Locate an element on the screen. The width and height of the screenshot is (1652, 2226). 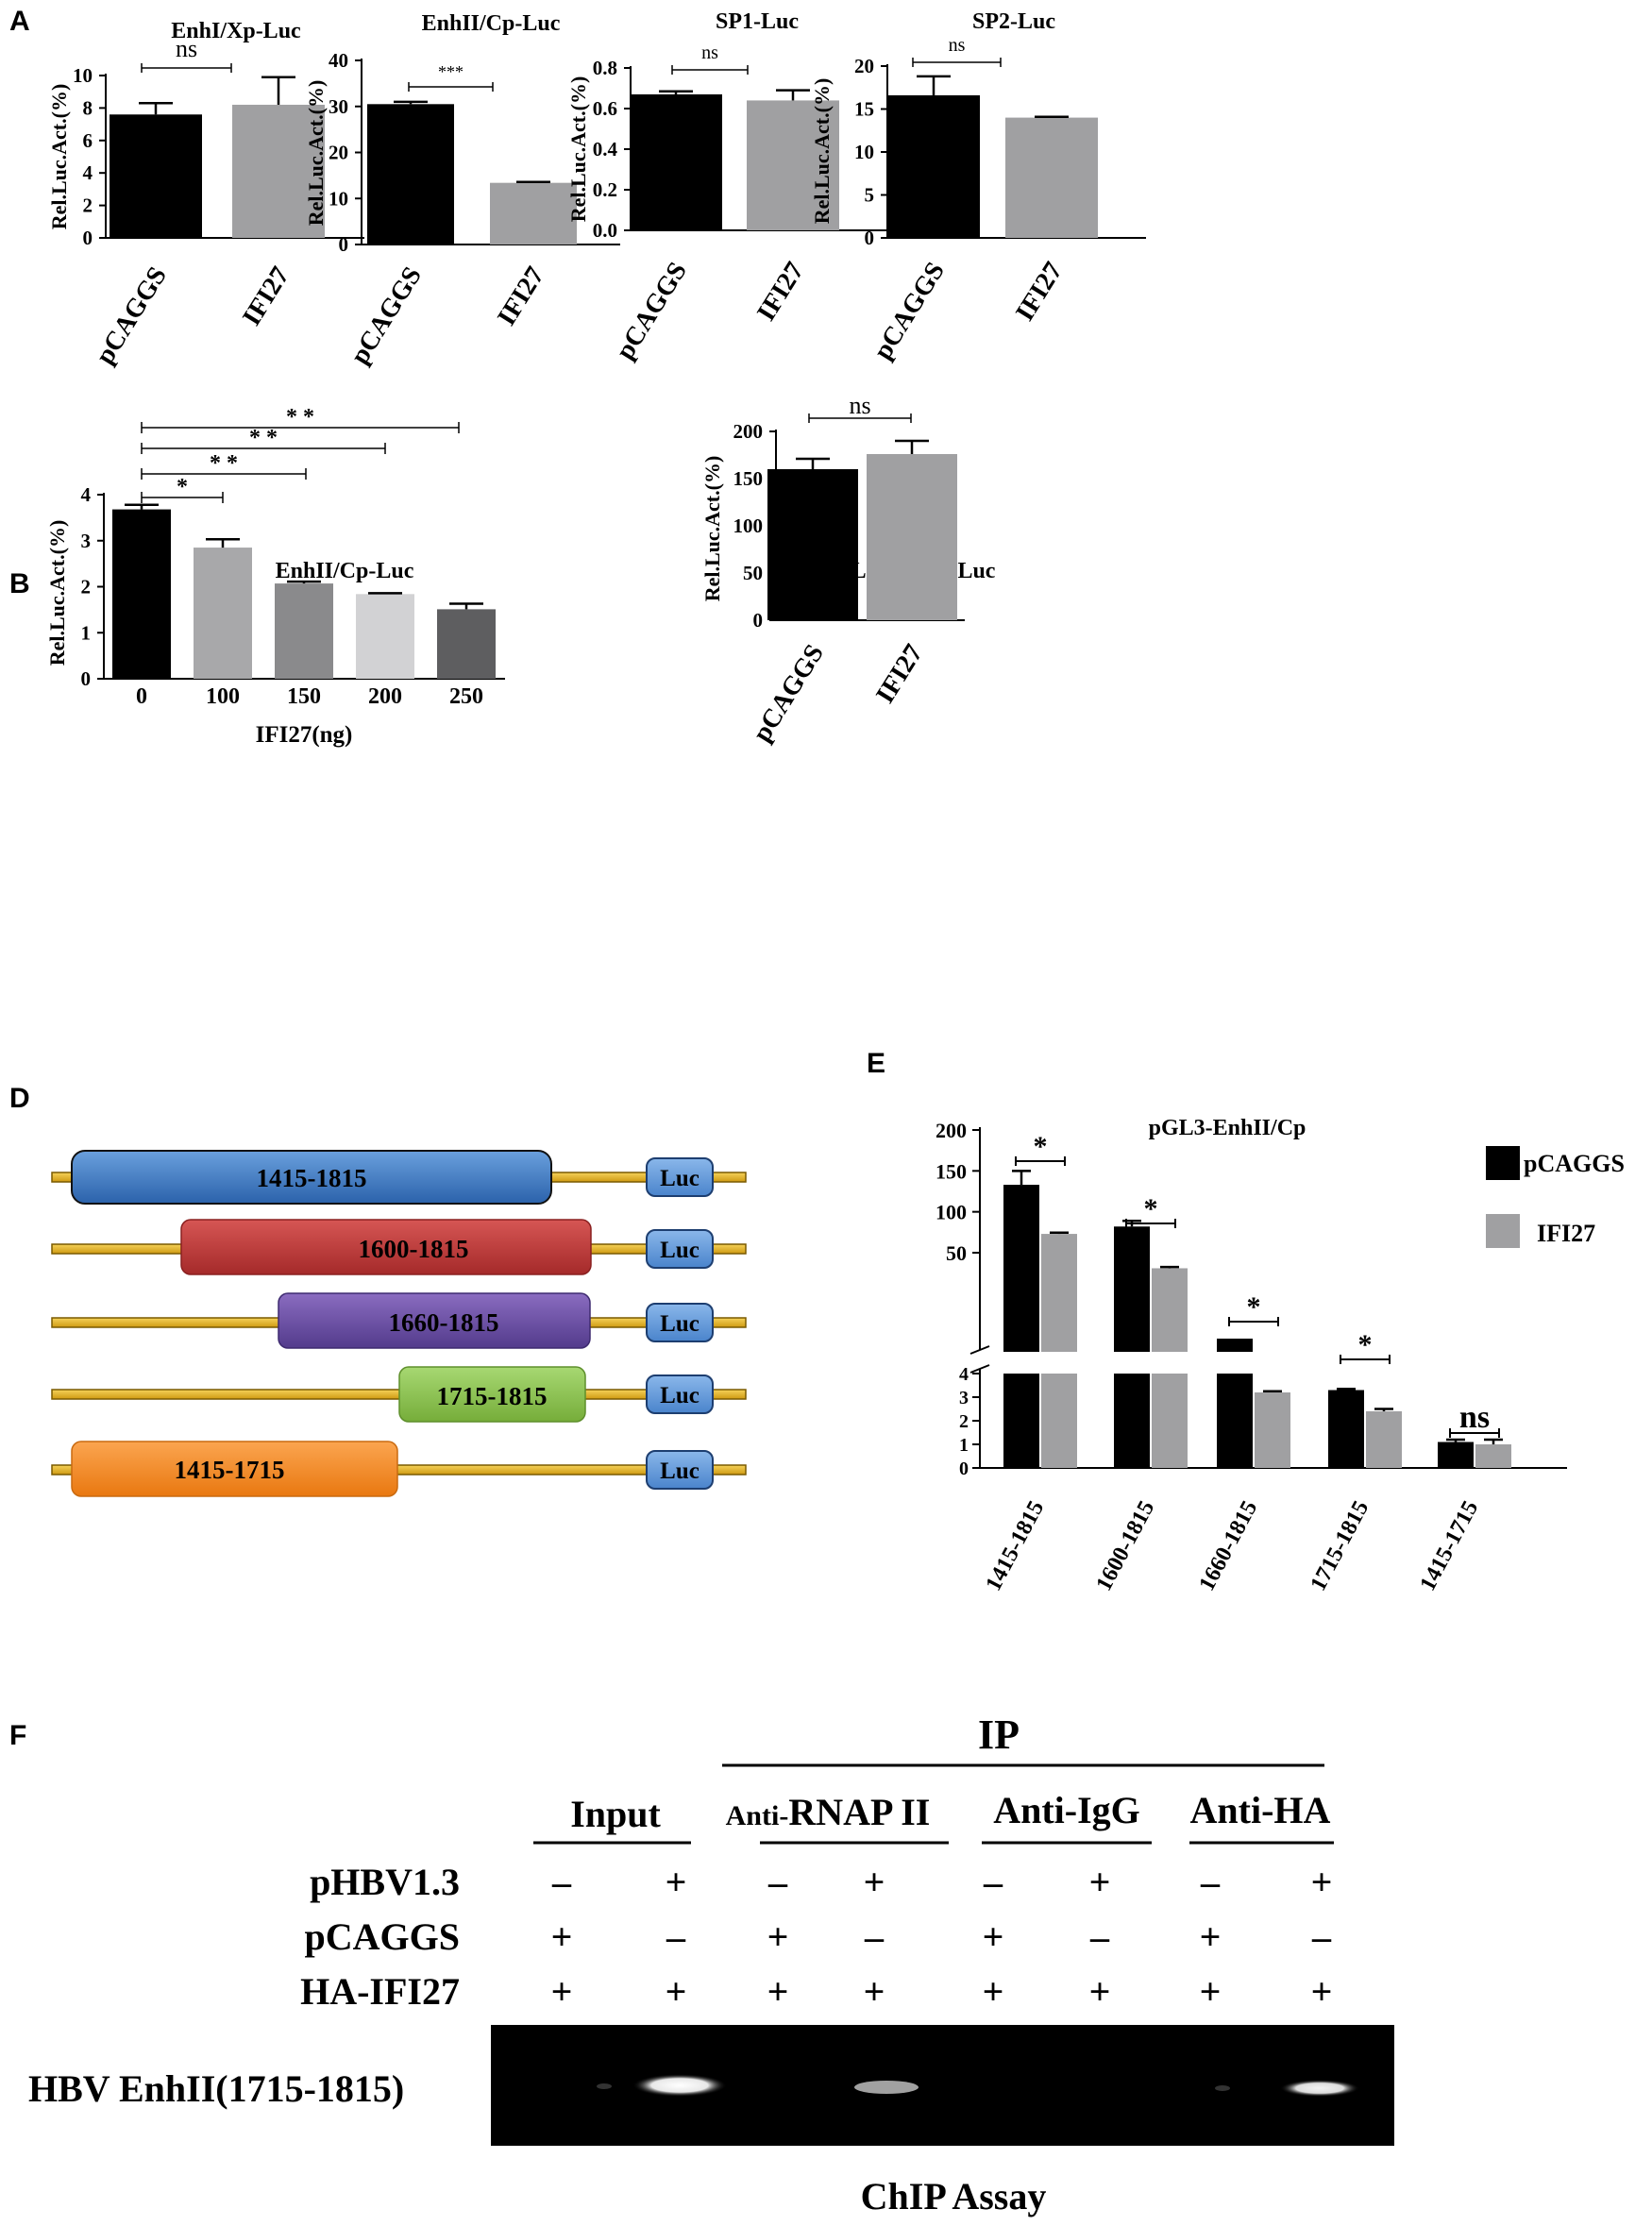
legend-label-ifi27: IFI27 is located at coordinates (1566, 1233).